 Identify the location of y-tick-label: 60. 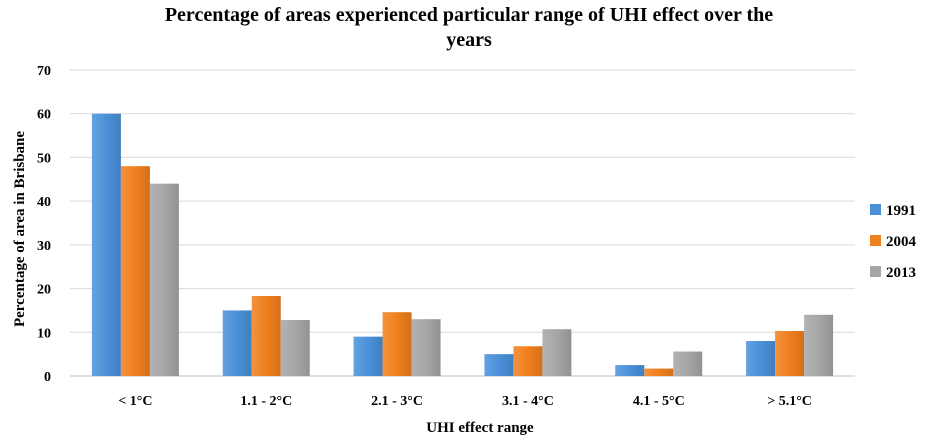
(44, 115).